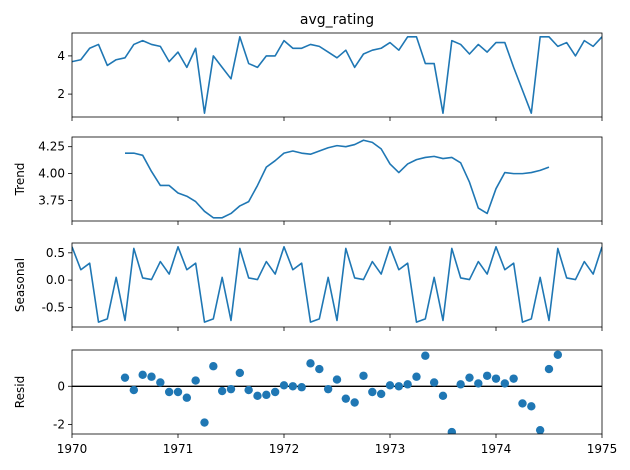  Describe the element at coordinates (61, 94) in the screenshot. I see `y-tick-label: 2` at that location.